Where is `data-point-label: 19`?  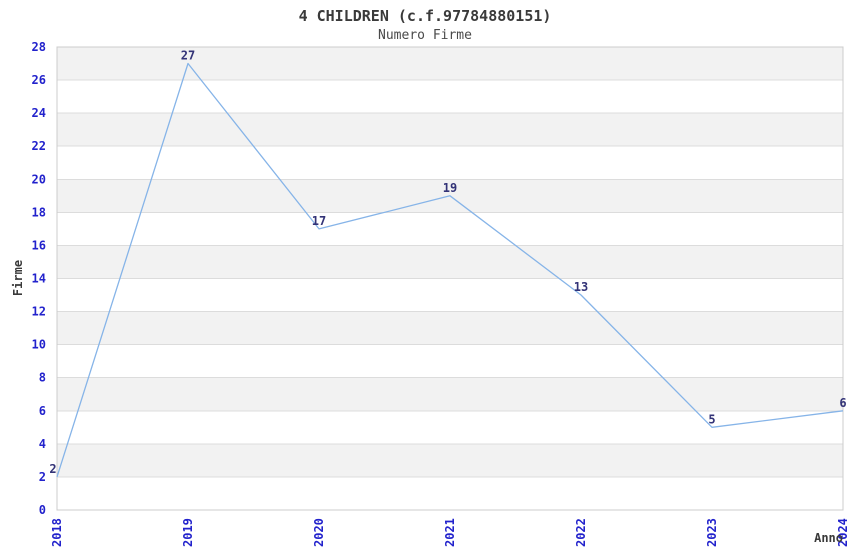 data-point-label: 19 is located at coordinates (450, 188).